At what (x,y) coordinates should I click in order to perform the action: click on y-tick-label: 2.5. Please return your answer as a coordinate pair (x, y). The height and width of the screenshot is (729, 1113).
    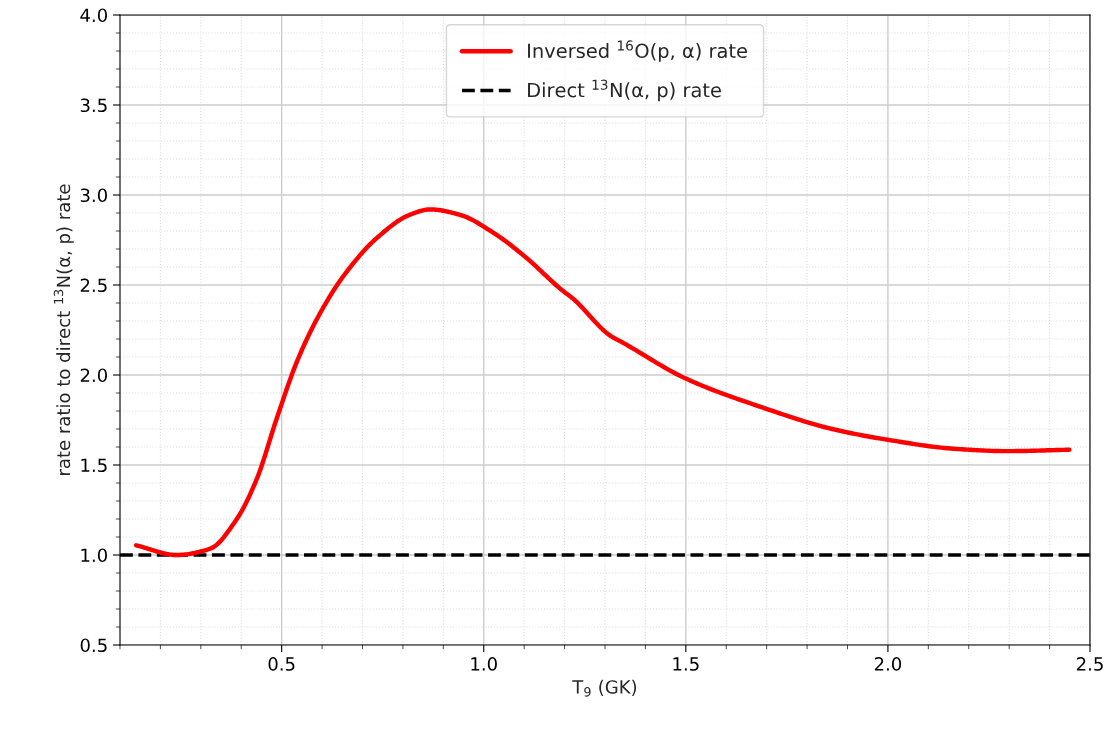
    Looking at the image, I should click on (93, 285).